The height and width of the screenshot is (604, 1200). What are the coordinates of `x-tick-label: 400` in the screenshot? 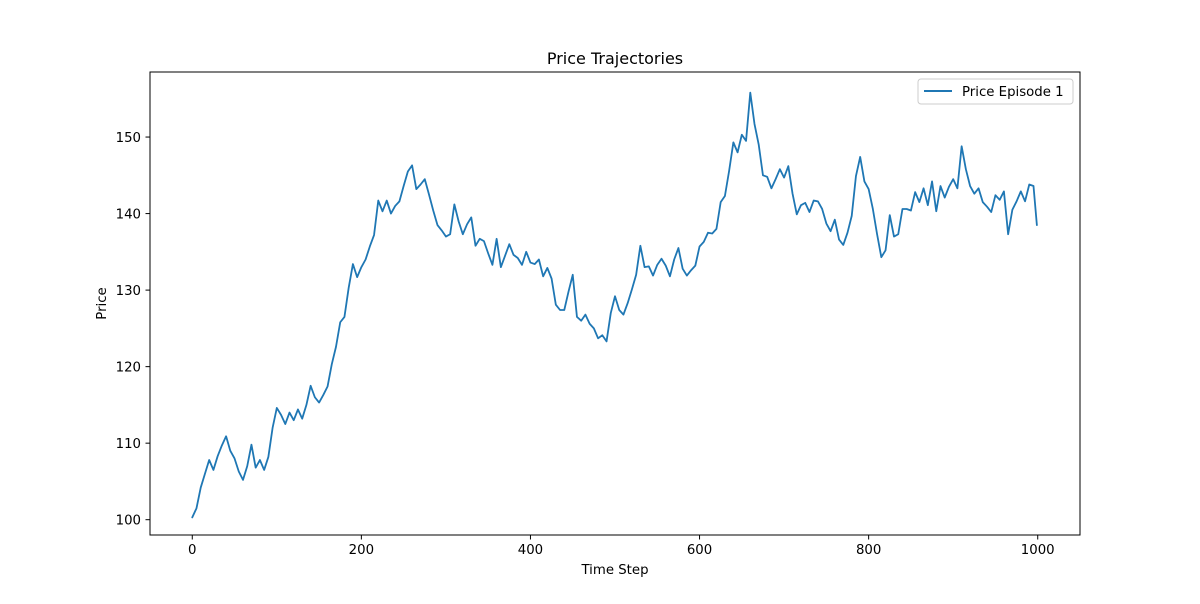 It's located at (530, 550).